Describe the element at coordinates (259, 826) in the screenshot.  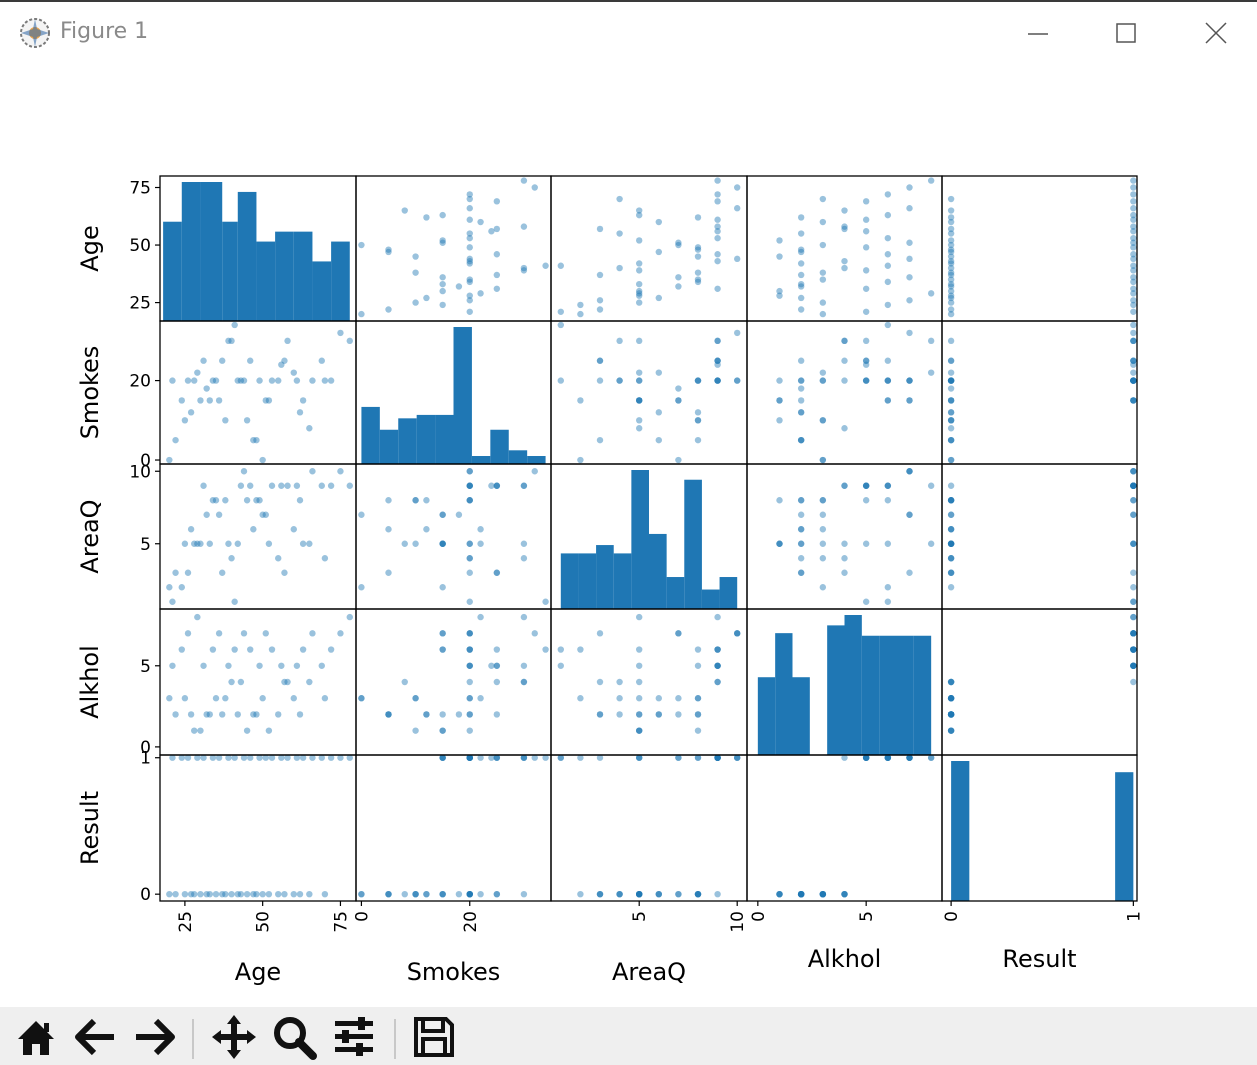
I see `subplot-result-vs-age` at that location.